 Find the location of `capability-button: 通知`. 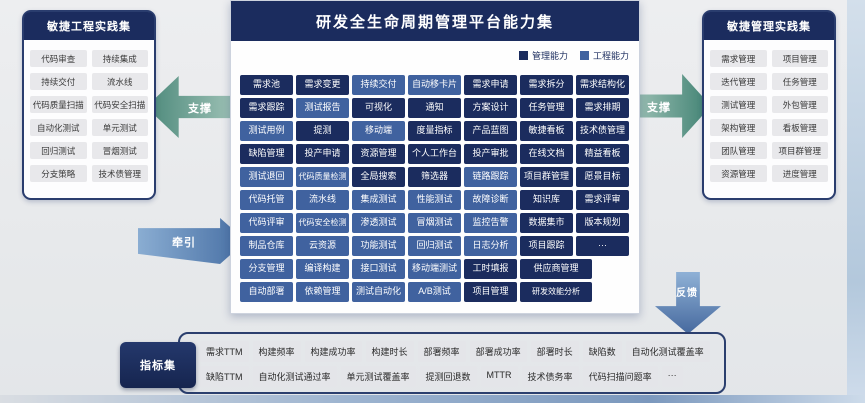

capability-button: 通知 is located at coordinates (434, 108).